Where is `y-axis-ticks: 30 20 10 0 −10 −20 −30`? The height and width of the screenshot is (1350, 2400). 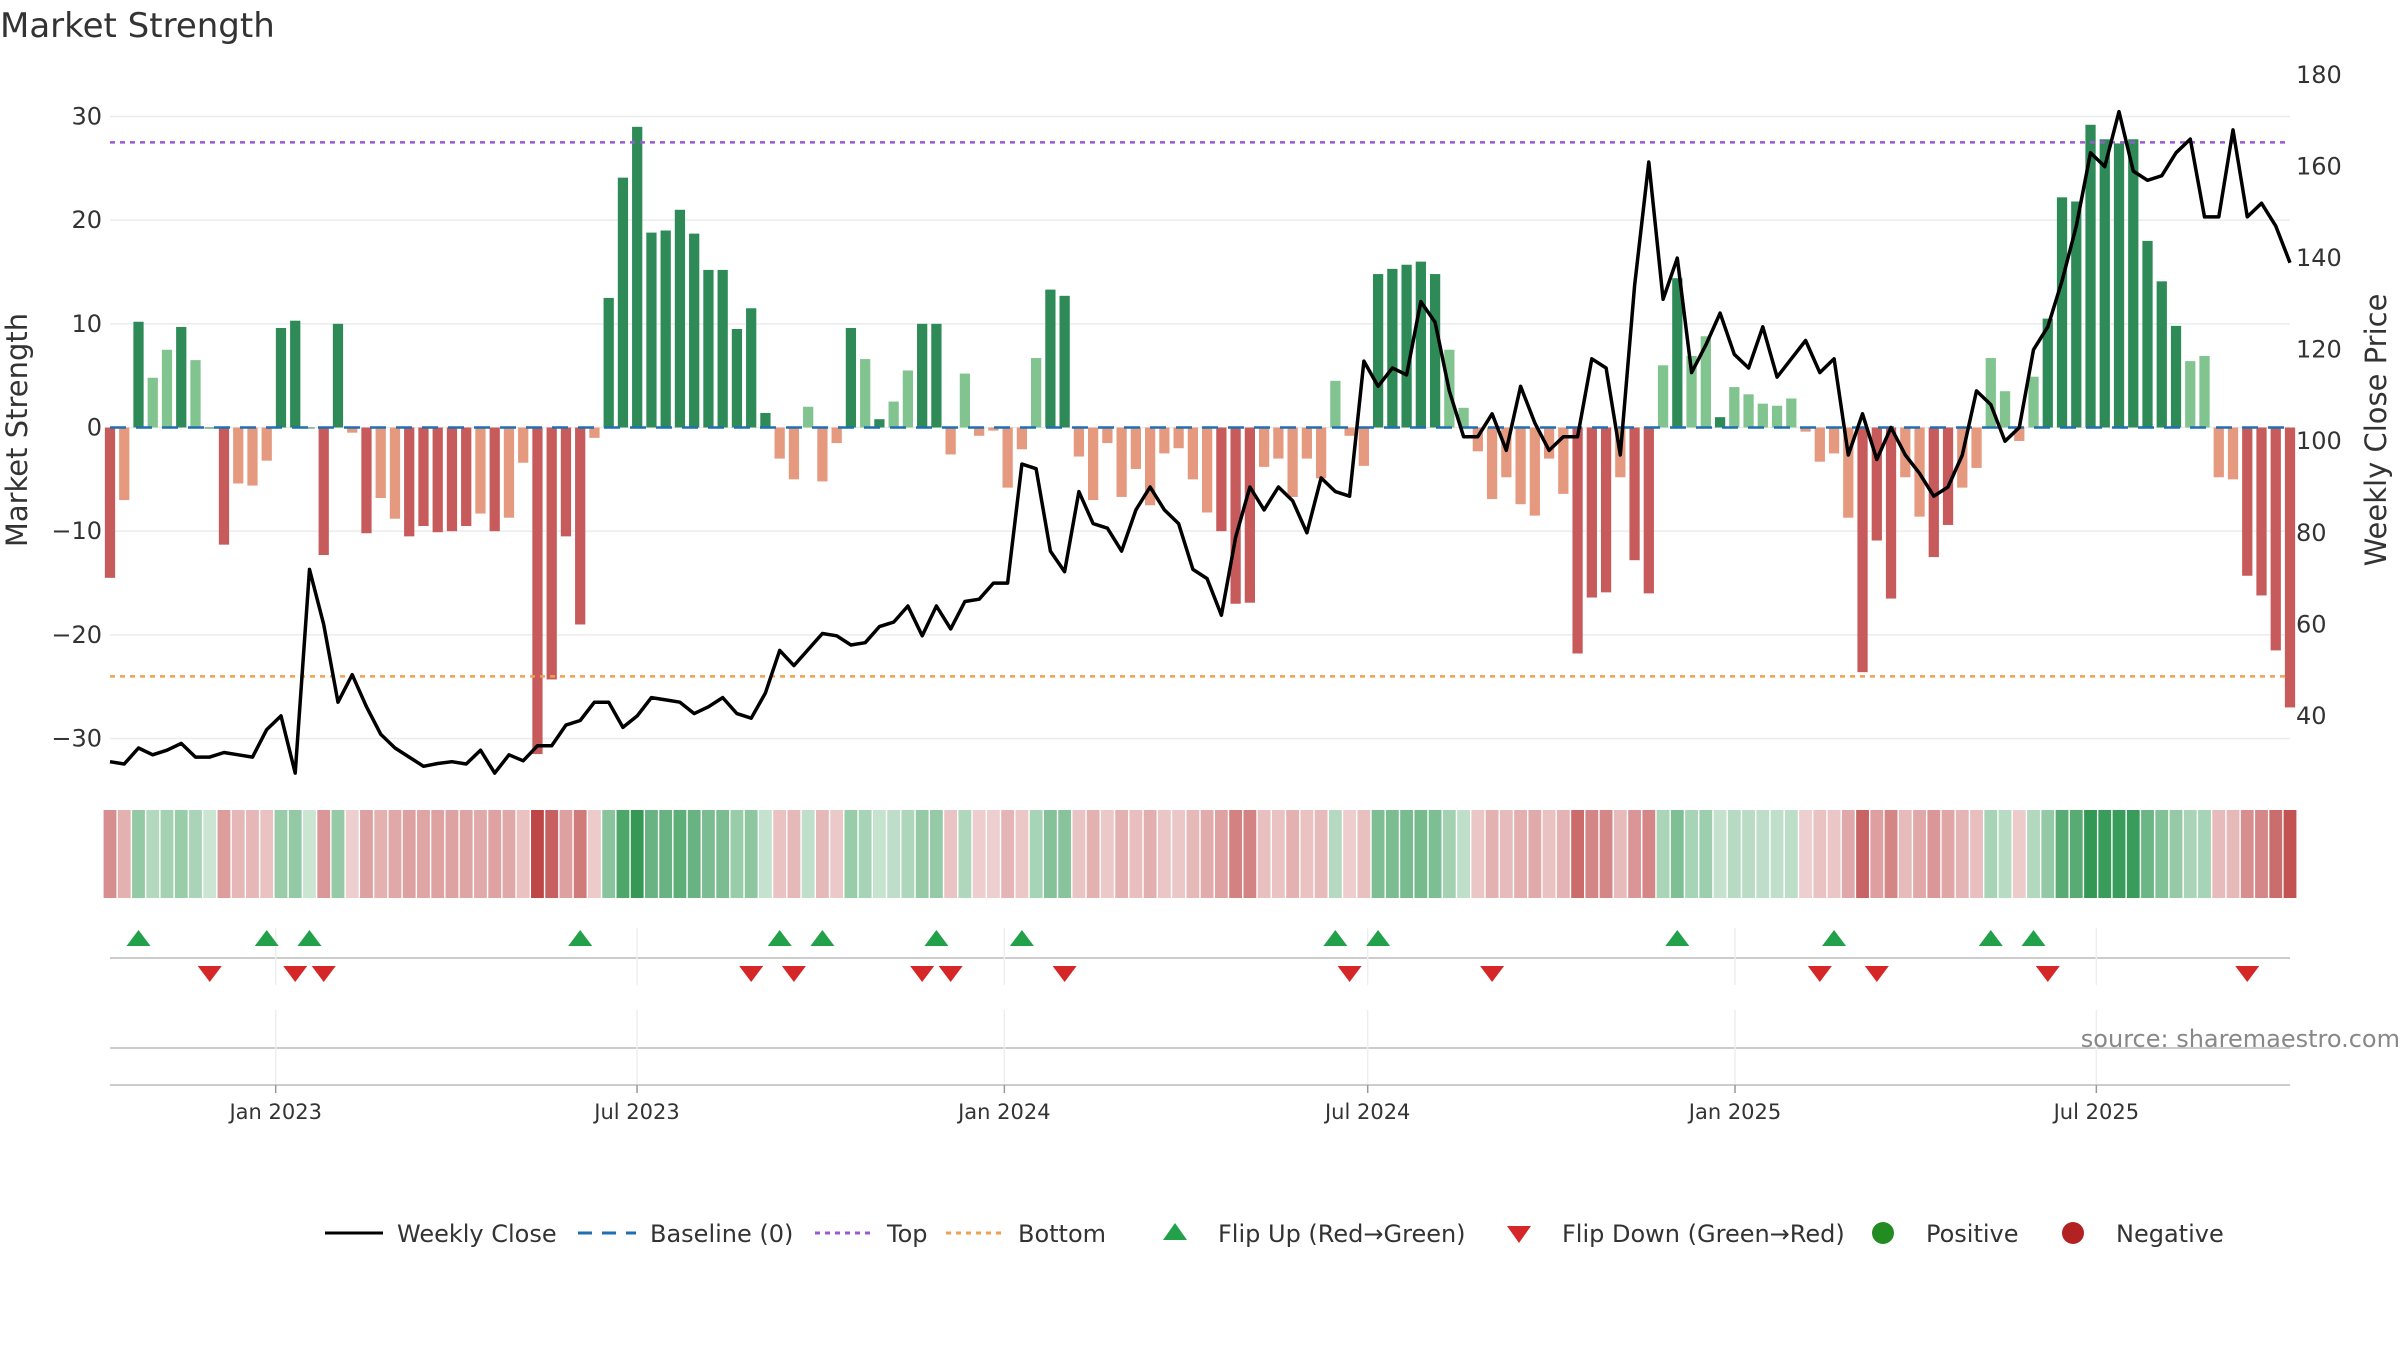
y-axis-ticks: 30 20 10 0 −10 −20 −30 is located at coordinates (76, 427).